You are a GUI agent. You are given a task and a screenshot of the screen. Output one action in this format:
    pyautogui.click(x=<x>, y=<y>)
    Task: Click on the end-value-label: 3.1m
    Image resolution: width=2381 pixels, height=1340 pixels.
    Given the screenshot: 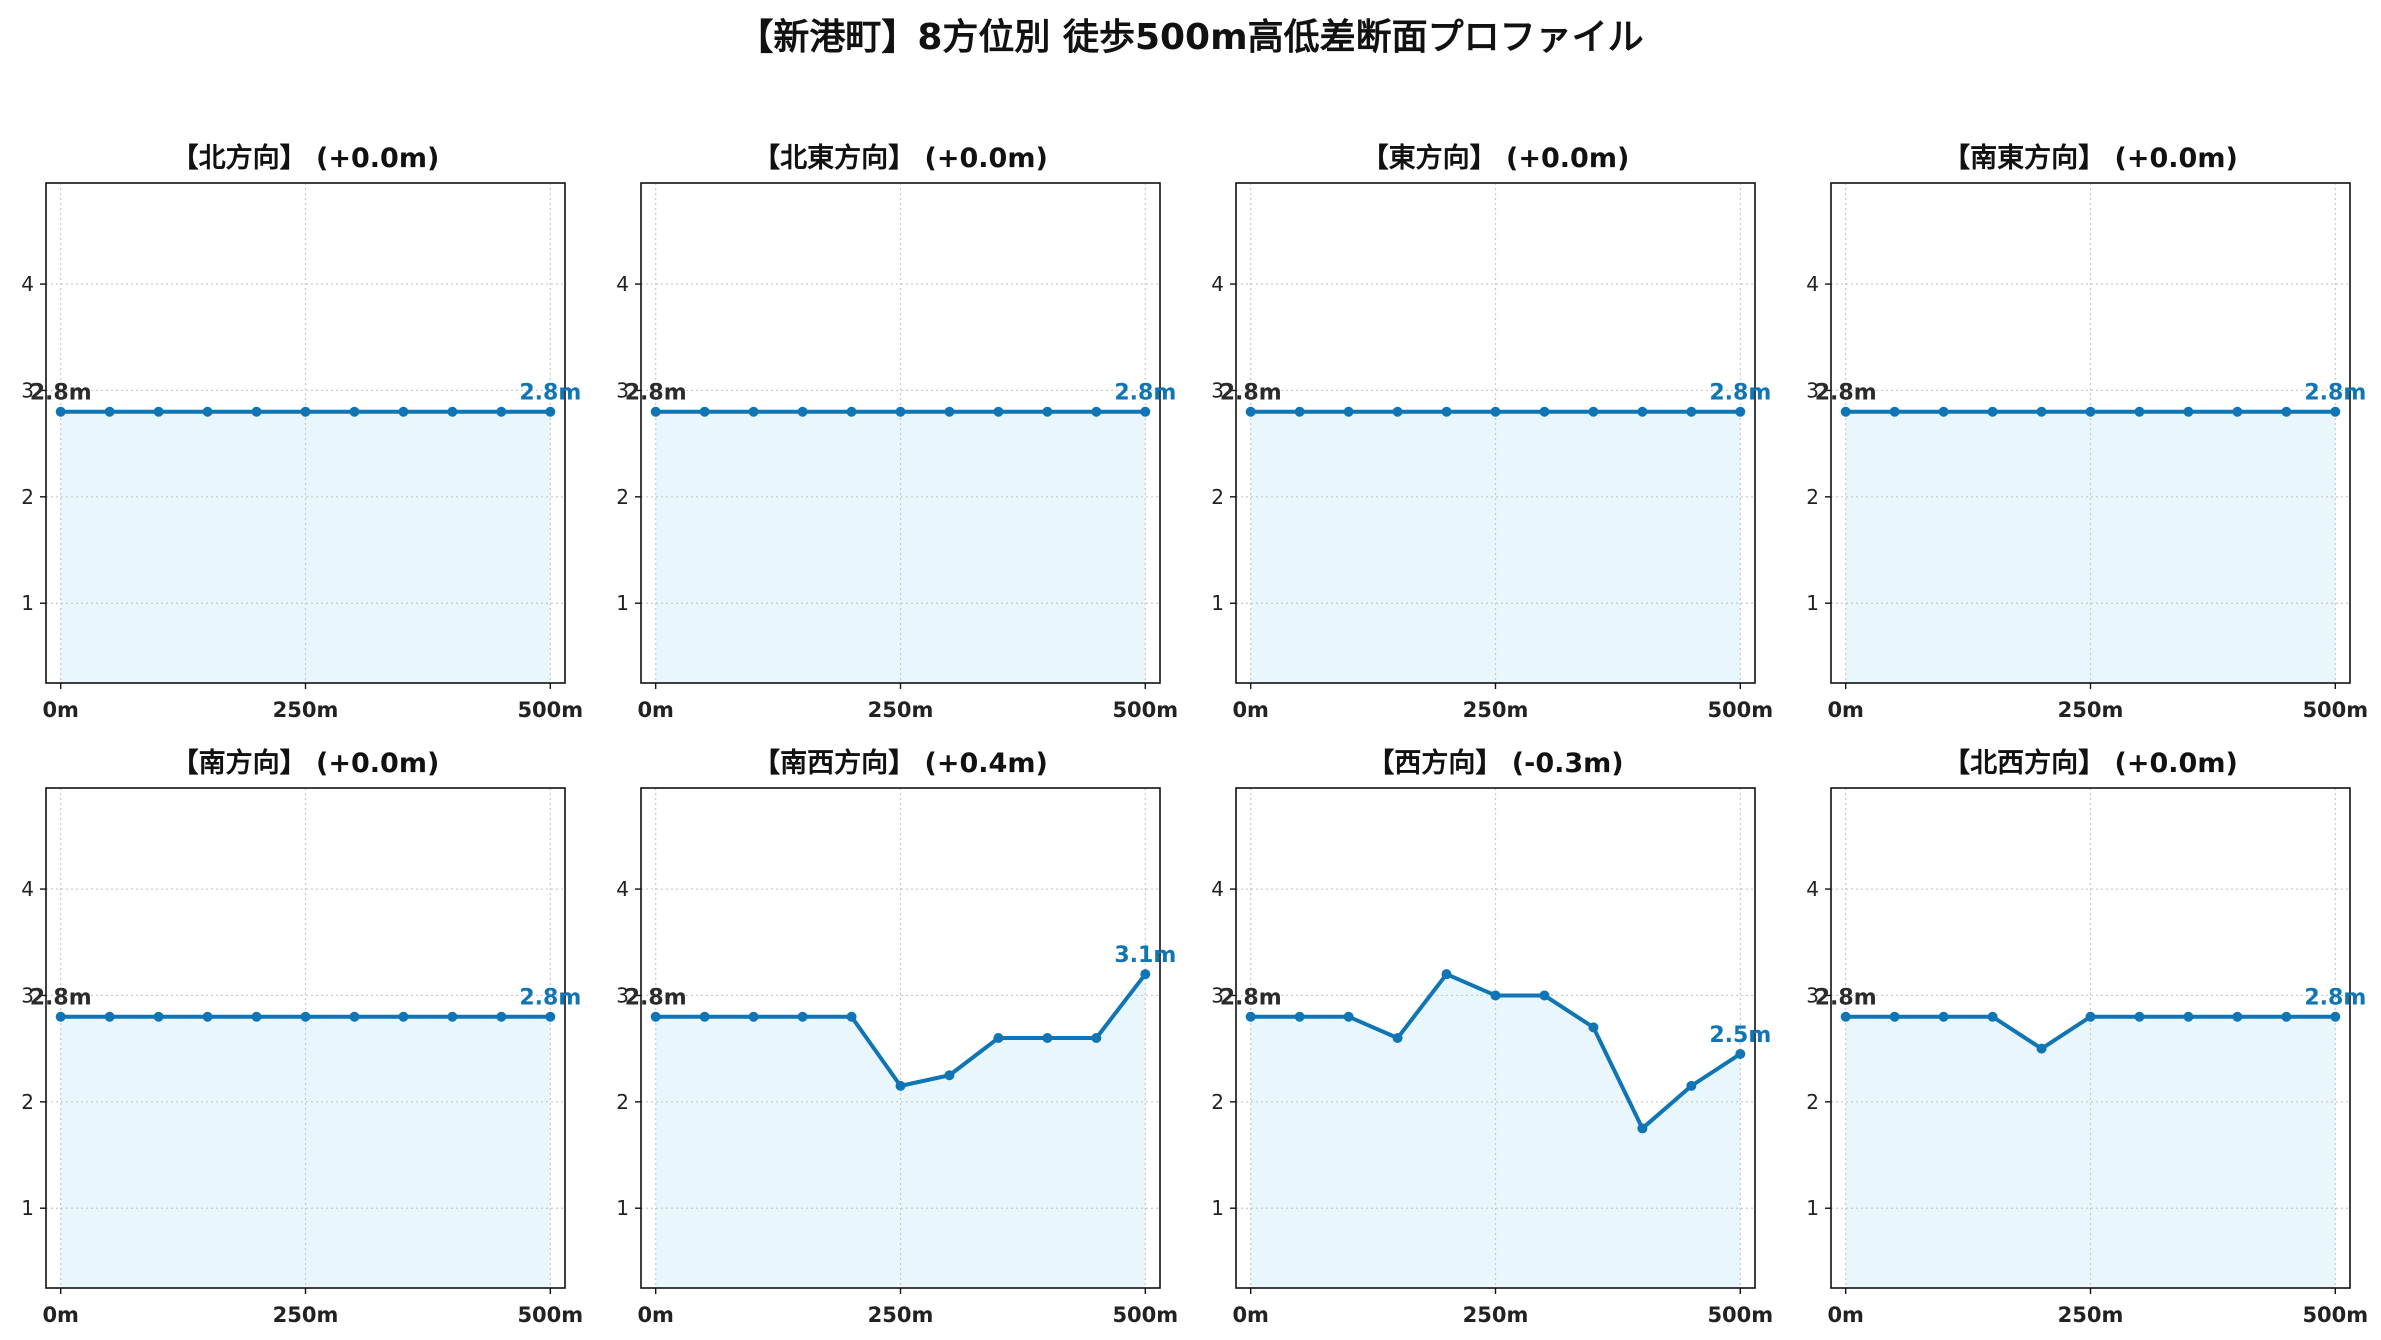 What is the action you would take?
    pyautogui.click(x=1145, y=955)
    